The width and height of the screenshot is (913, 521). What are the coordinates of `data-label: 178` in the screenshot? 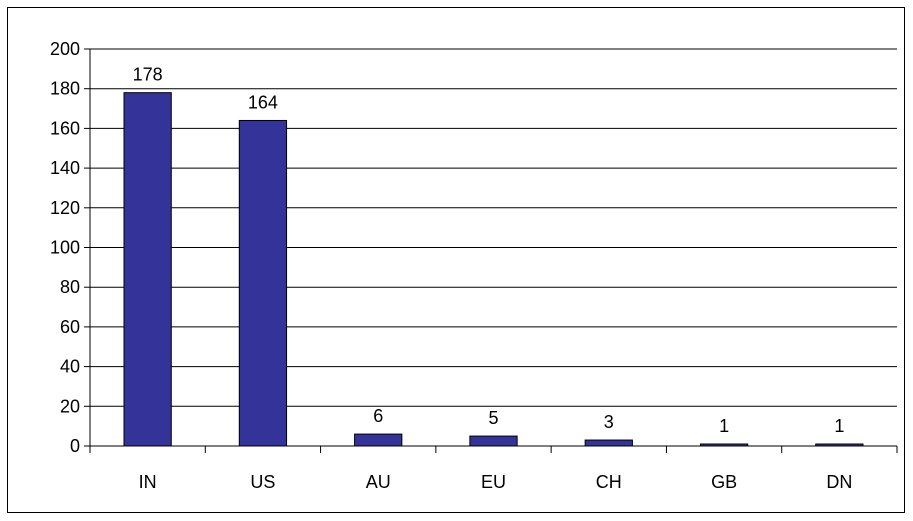 It's located at (148, 75).